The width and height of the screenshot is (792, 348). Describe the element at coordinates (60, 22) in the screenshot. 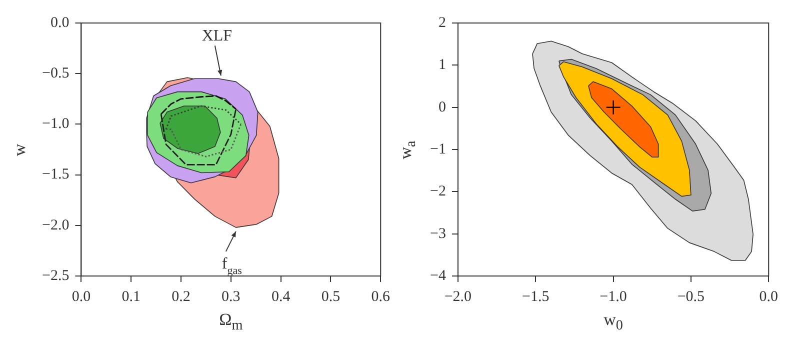

I see `y-tick-label: 0.0` at that location.